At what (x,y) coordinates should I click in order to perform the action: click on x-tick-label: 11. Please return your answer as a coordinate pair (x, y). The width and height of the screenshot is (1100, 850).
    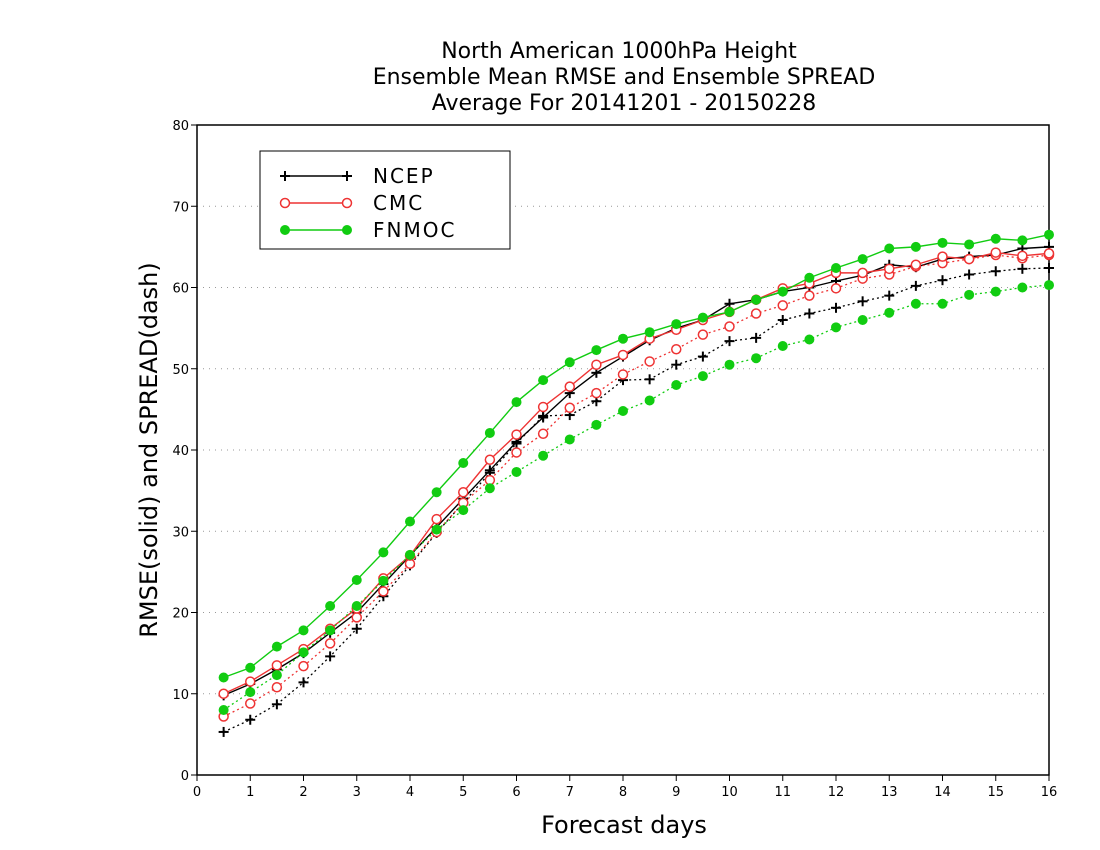
    Looking at the image, I should click on (782, 792).